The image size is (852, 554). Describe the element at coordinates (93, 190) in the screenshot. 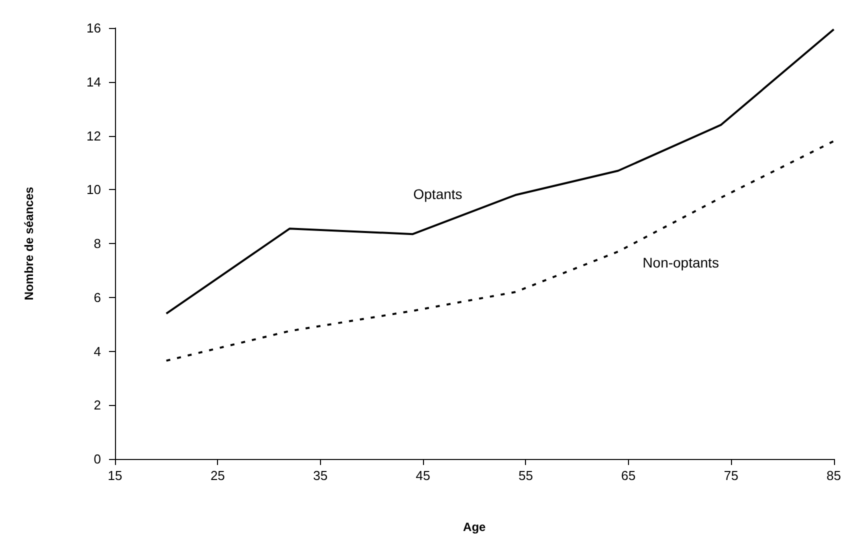

I see `y-tick-label: 10` at that location.